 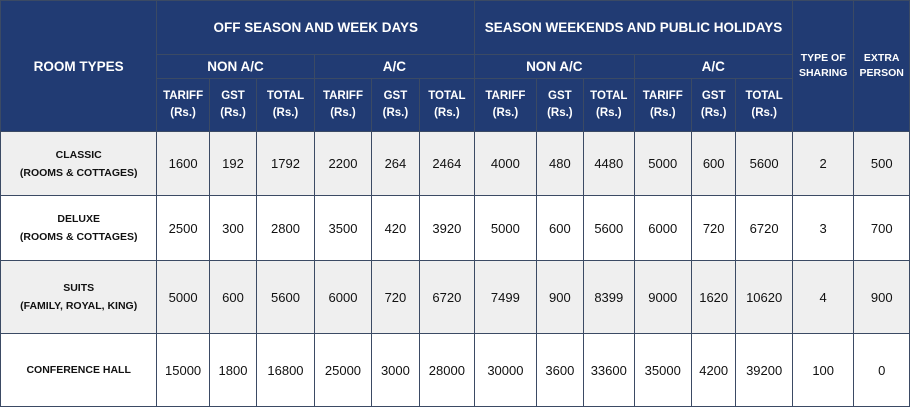 What do you see at coordinates (713, 370) in the screenshot?
I see `season-ac-gst-cell: 4200` at bounding box center [713, 370].